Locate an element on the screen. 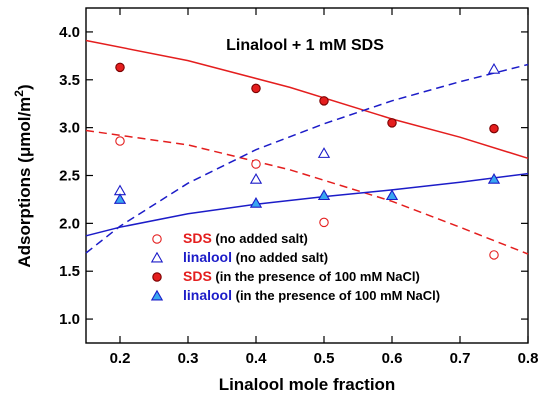 This screenshot has width=550, height=401. x-tick-label: 0.4 is located at coordinates (257, 358).